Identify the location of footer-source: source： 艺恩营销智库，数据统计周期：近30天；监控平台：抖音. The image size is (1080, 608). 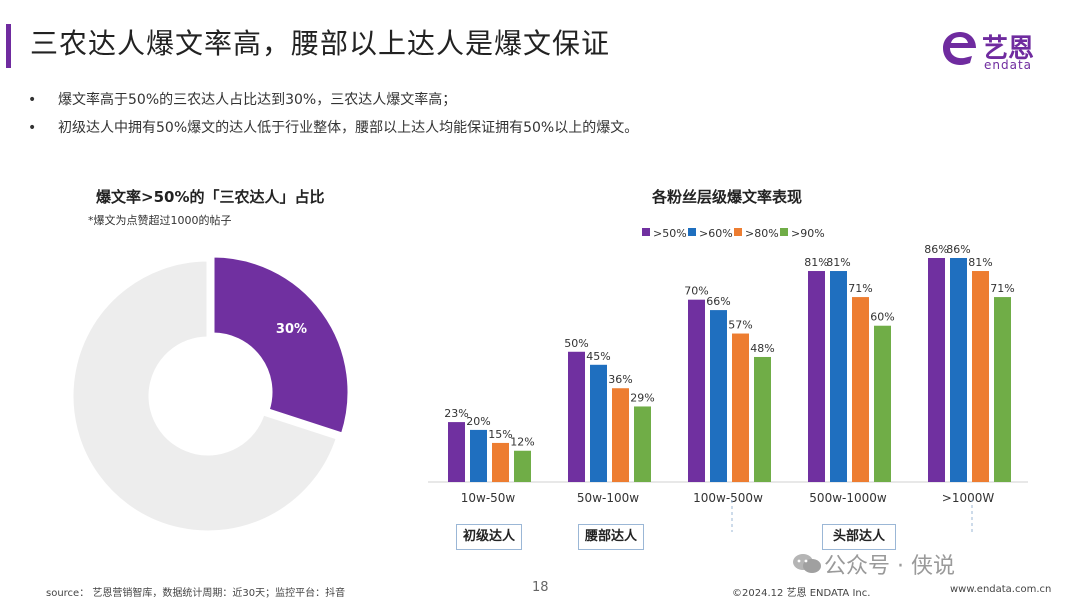
(196, 593).